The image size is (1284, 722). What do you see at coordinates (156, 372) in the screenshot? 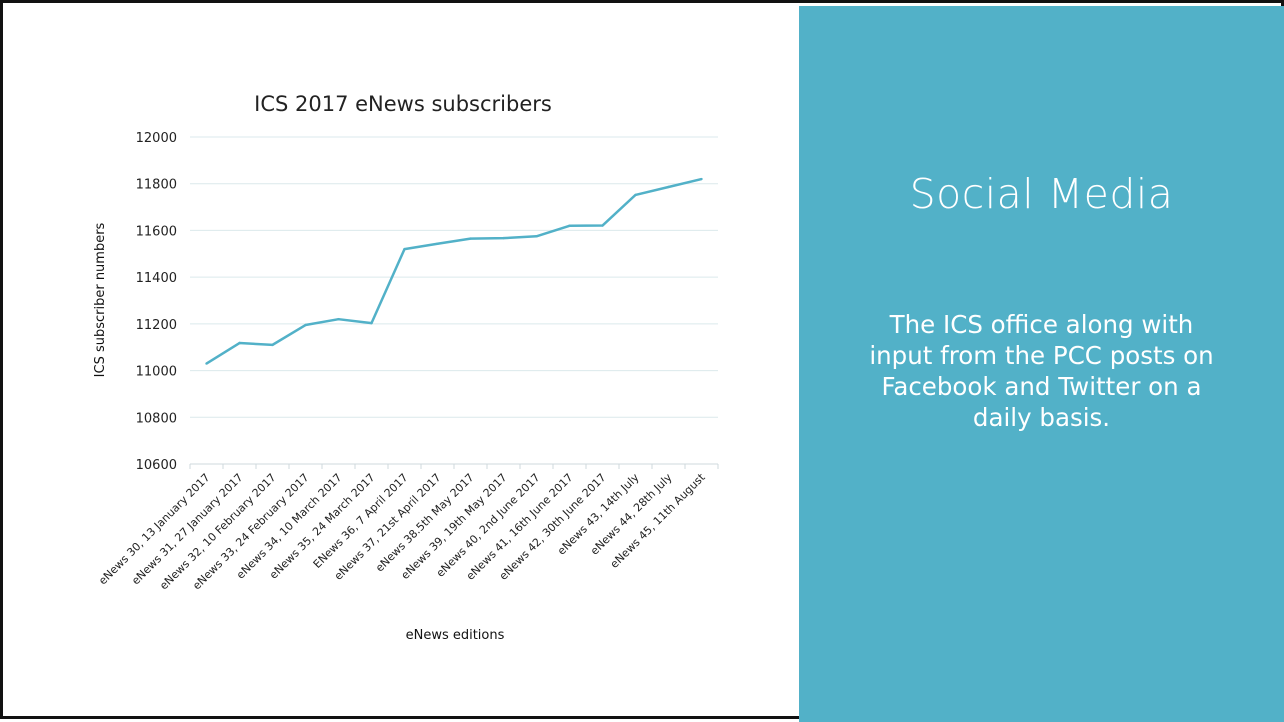
I see `y-tick-label: 11000` at bounding box center [156, 372].